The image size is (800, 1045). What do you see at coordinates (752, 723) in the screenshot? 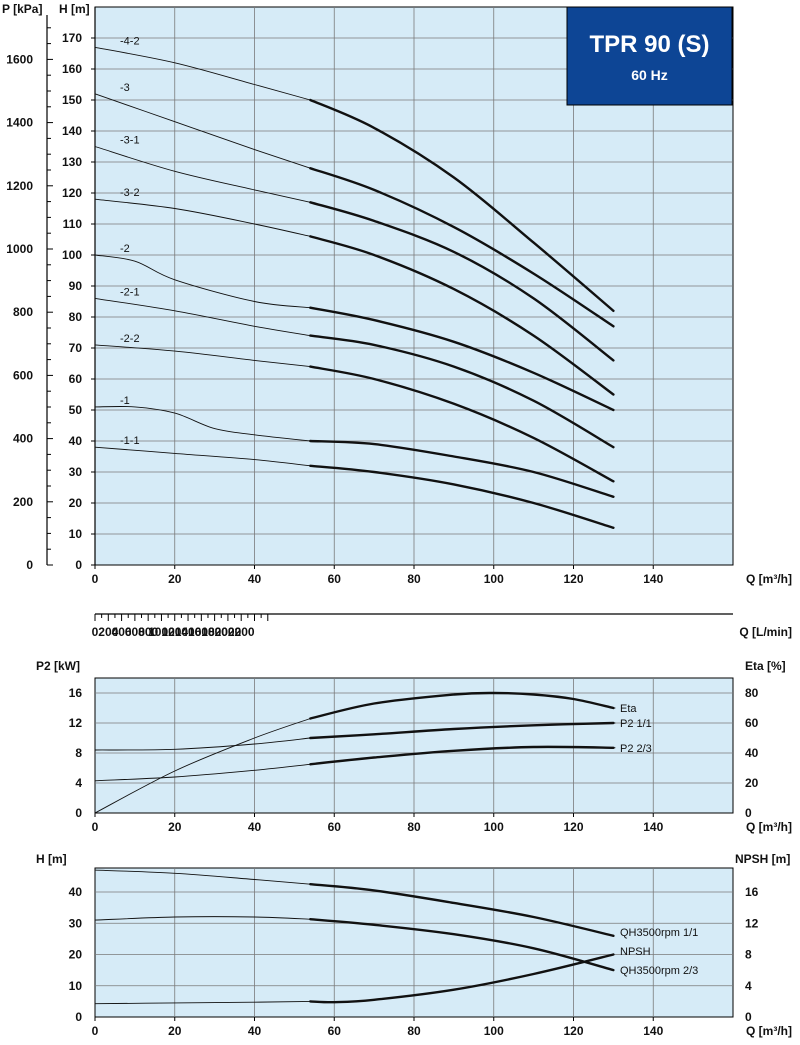
I see `power-eta-tick-label: 60` at bounding box center [752, 723].